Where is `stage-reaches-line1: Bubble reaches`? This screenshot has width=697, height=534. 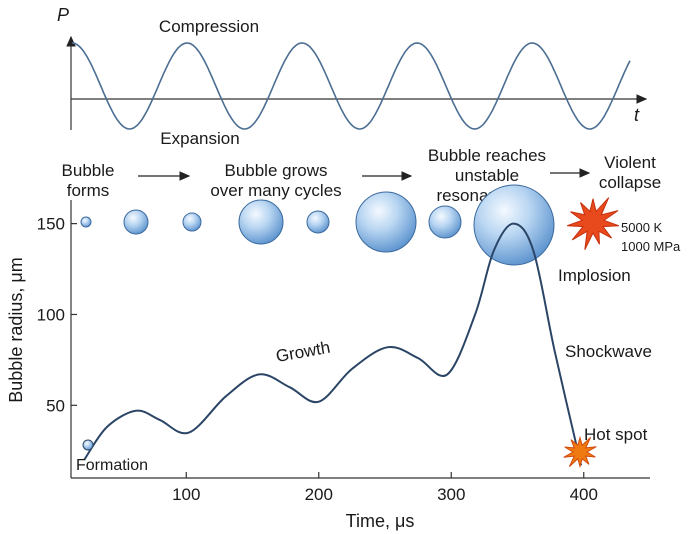 stage-reaches-line1: Bubble reaches is located at coordinates (487, 155).